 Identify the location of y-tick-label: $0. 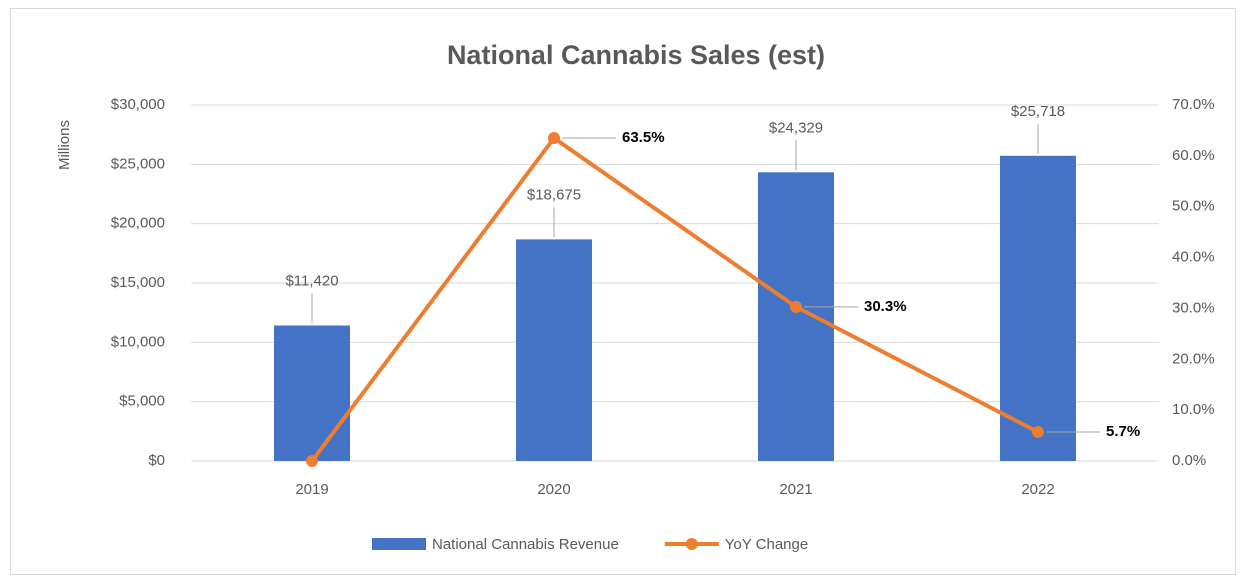
(156, 460).